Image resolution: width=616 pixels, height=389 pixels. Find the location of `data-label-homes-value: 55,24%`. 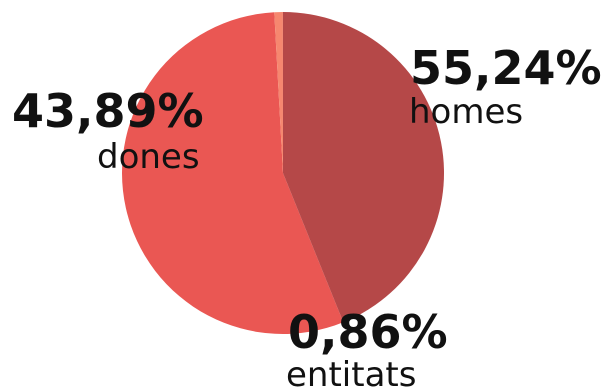

data-label-homes-value: 55,24% is located at coordinates (506, 68).